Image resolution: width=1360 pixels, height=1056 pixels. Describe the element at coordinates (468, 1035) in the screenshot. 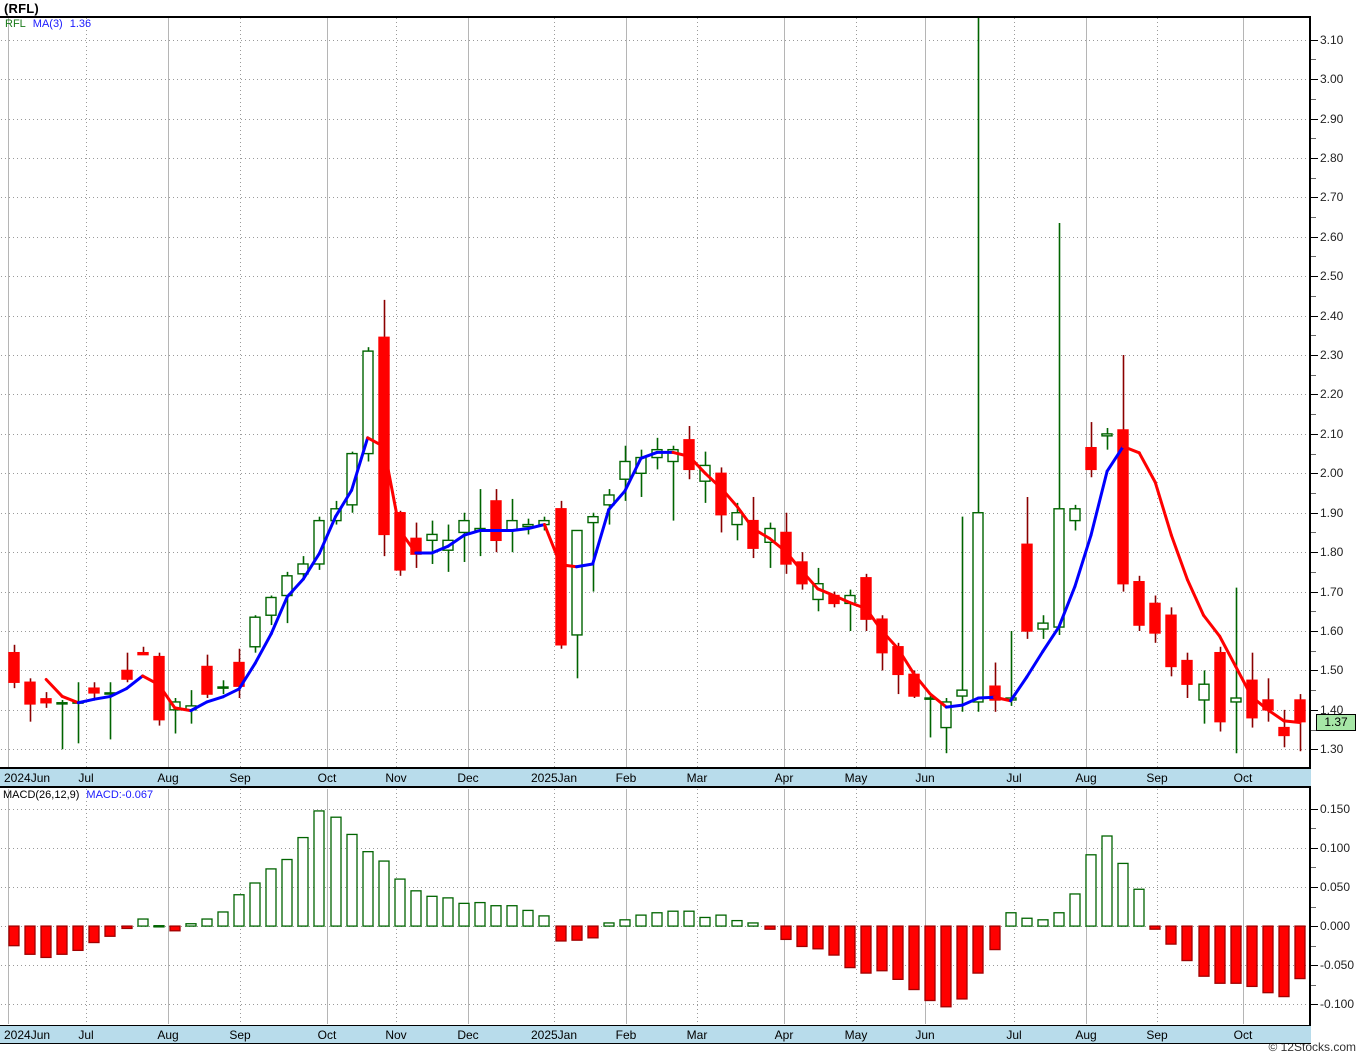

I see `x-axis-label: Dec` at that location.